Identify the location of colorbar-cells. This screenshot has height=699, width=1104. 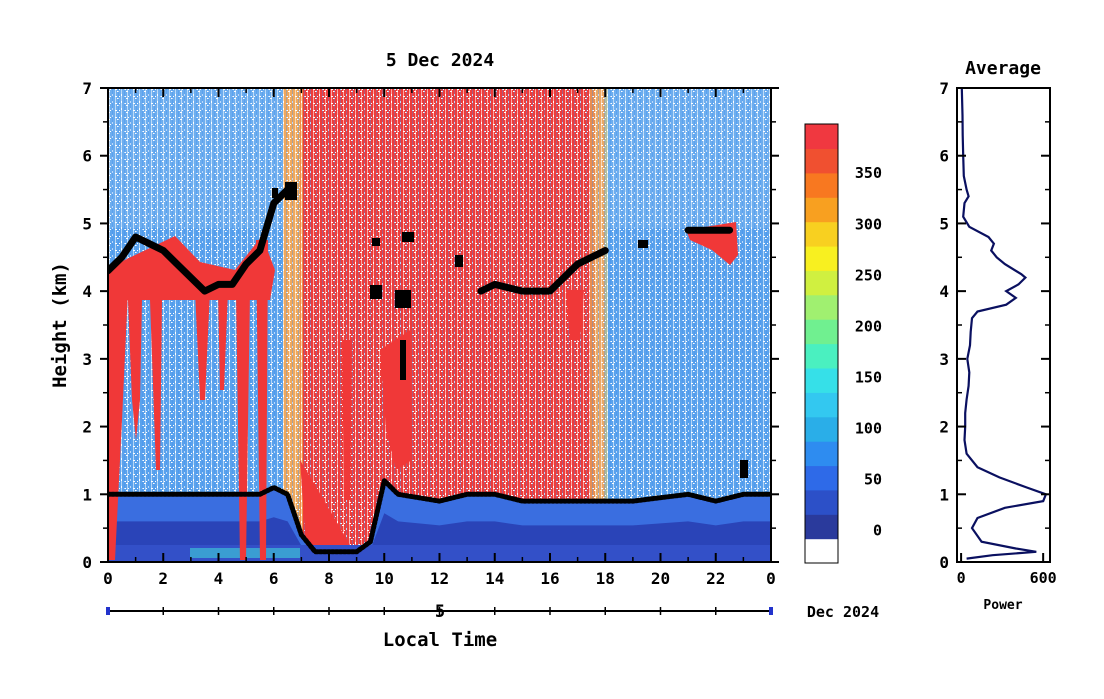
(821, 344).